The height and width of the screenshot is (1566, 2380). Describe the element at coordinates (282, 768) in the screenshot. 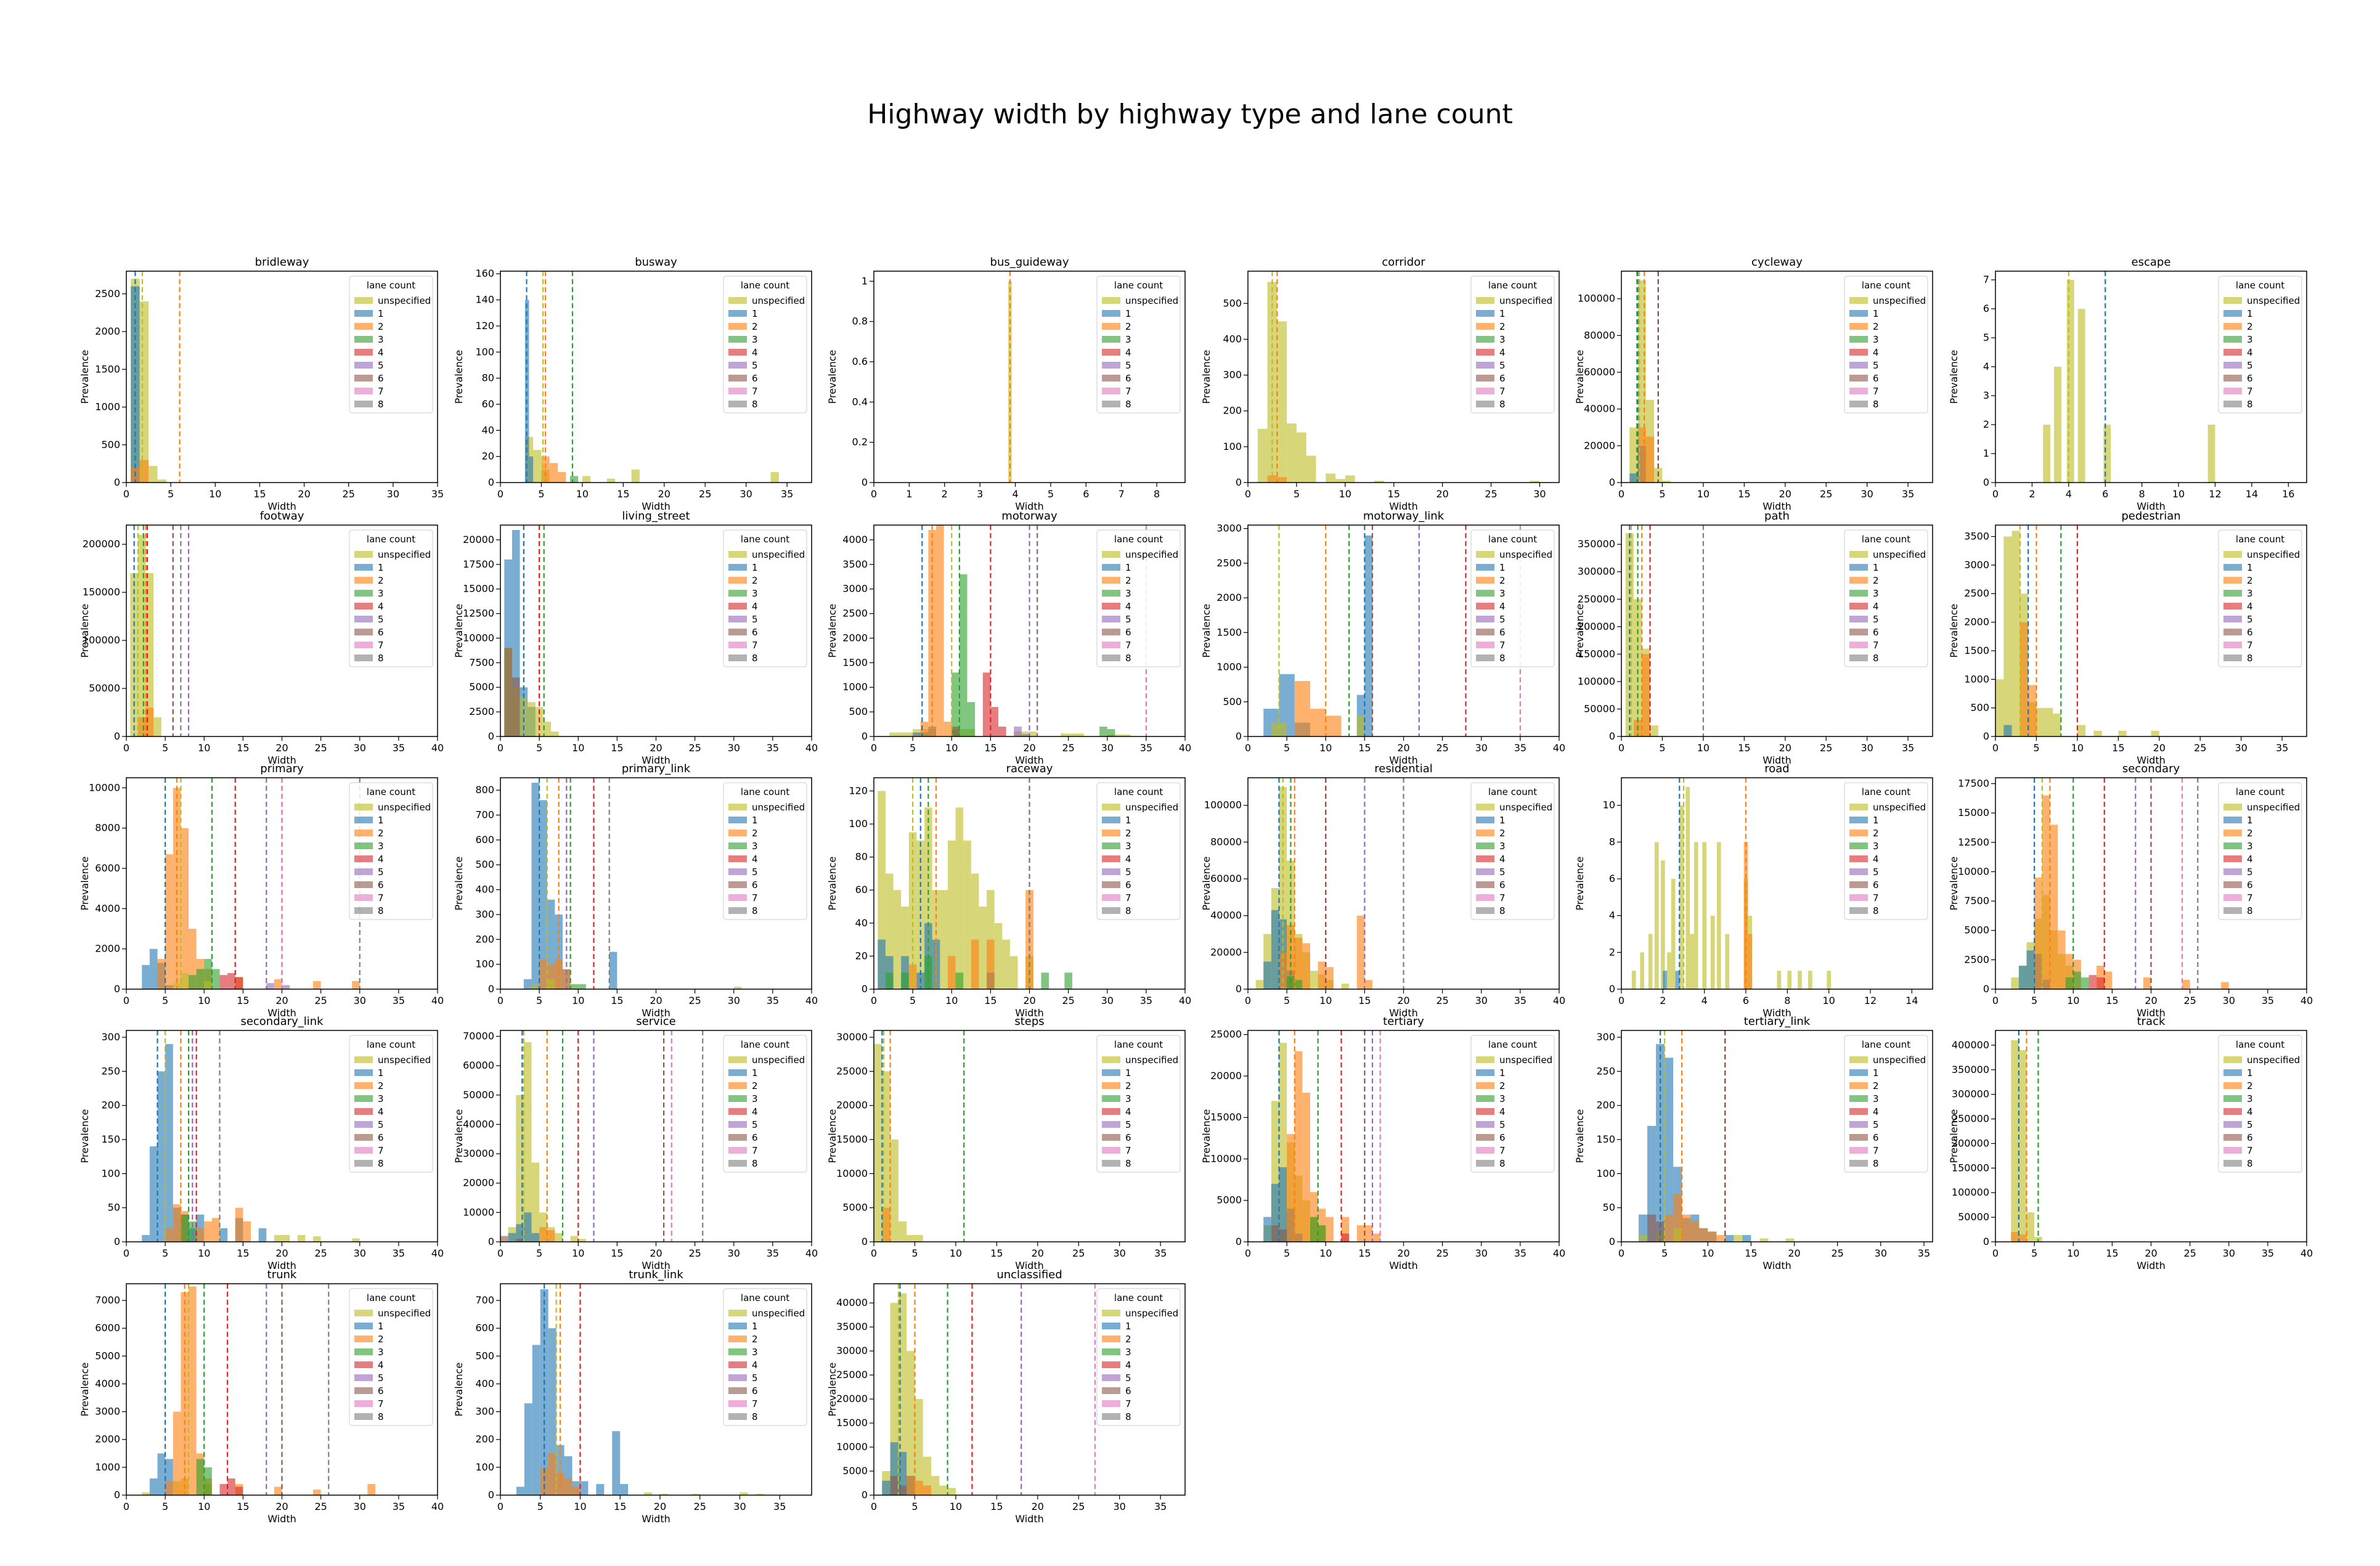

I see `subplot-title: primary` at that location.